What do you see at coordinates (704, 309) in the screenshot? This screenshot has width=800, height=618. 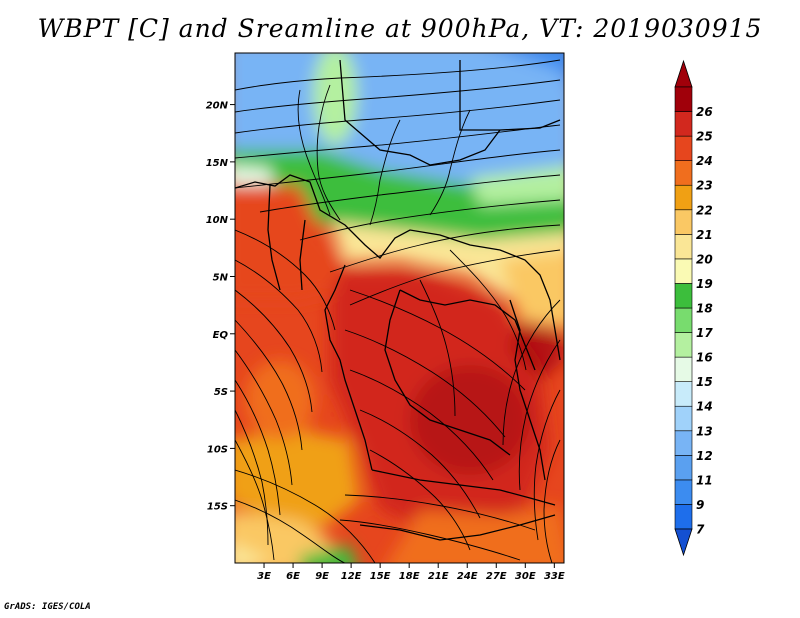 I see `colorbar-level-label: 18` at bounding box center [704, 309].